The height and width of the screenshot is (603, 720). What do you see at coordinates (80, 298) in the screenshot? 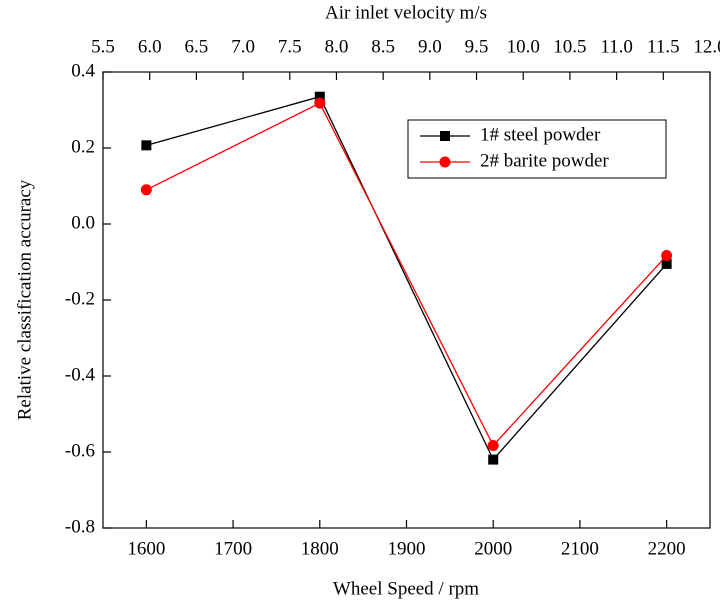
I see `y-tick-label: -0.2` at bounding box center [80, 298].